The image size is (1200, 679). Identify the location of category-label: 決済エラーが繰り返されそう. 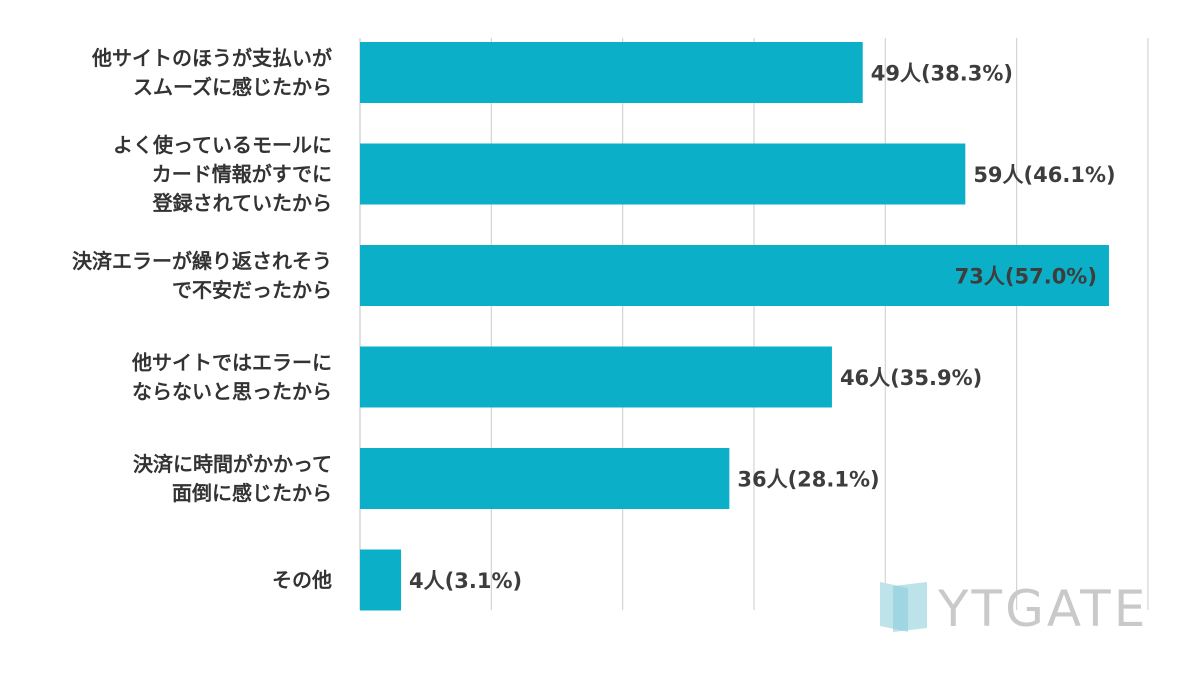
(202, 261).